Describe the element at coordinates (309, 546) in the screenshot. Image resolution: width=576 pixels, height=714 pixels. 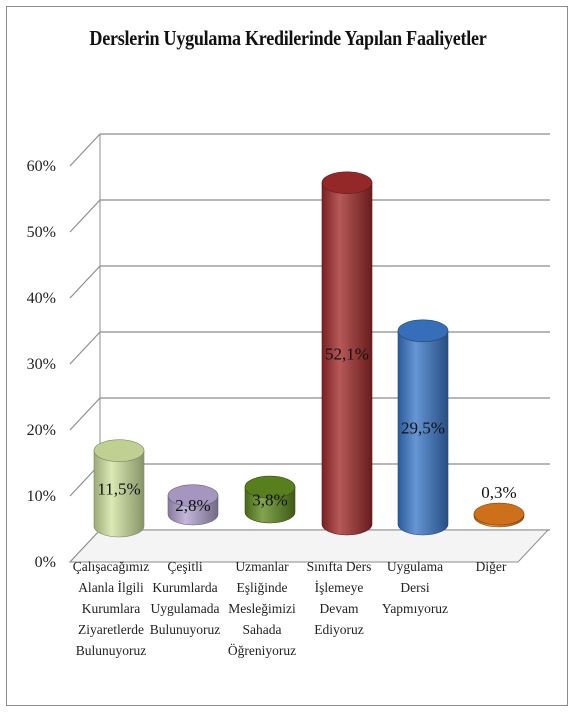
I see `chart-floor` at that location.